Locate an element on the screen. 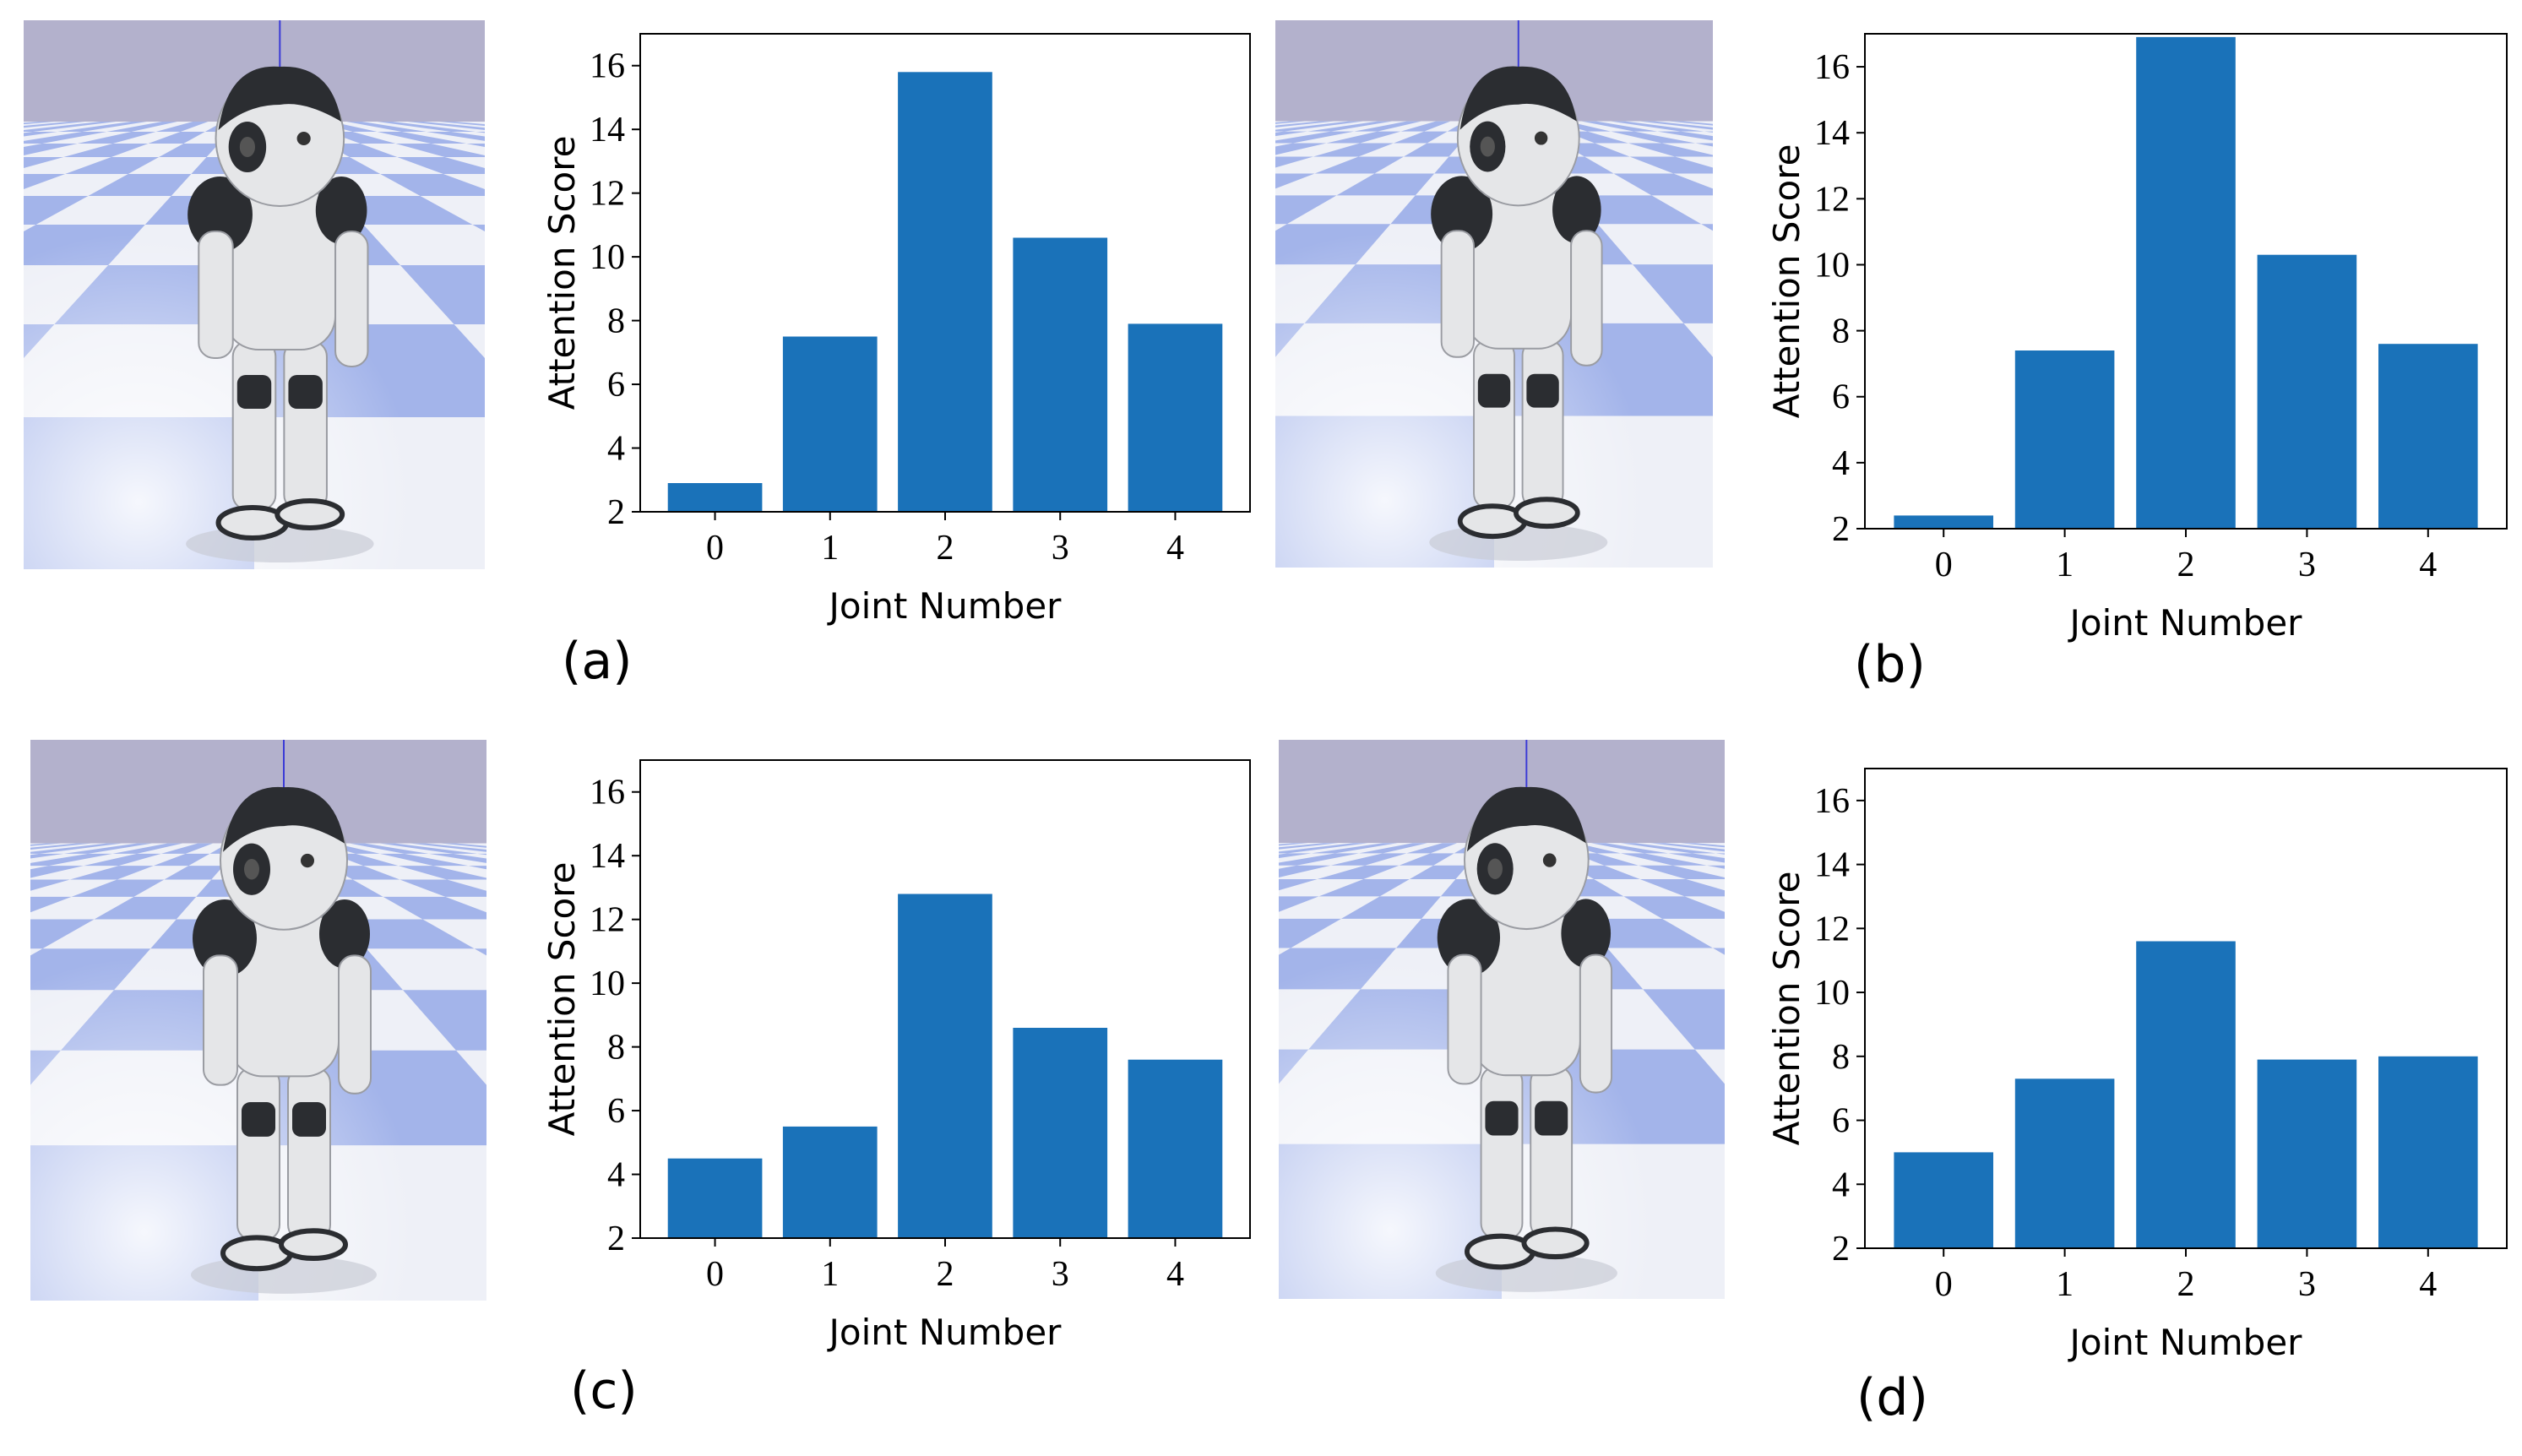 The width and height of the screenshot is (2522, 1456). robot-scene-a is located at coordinates (255, 294).